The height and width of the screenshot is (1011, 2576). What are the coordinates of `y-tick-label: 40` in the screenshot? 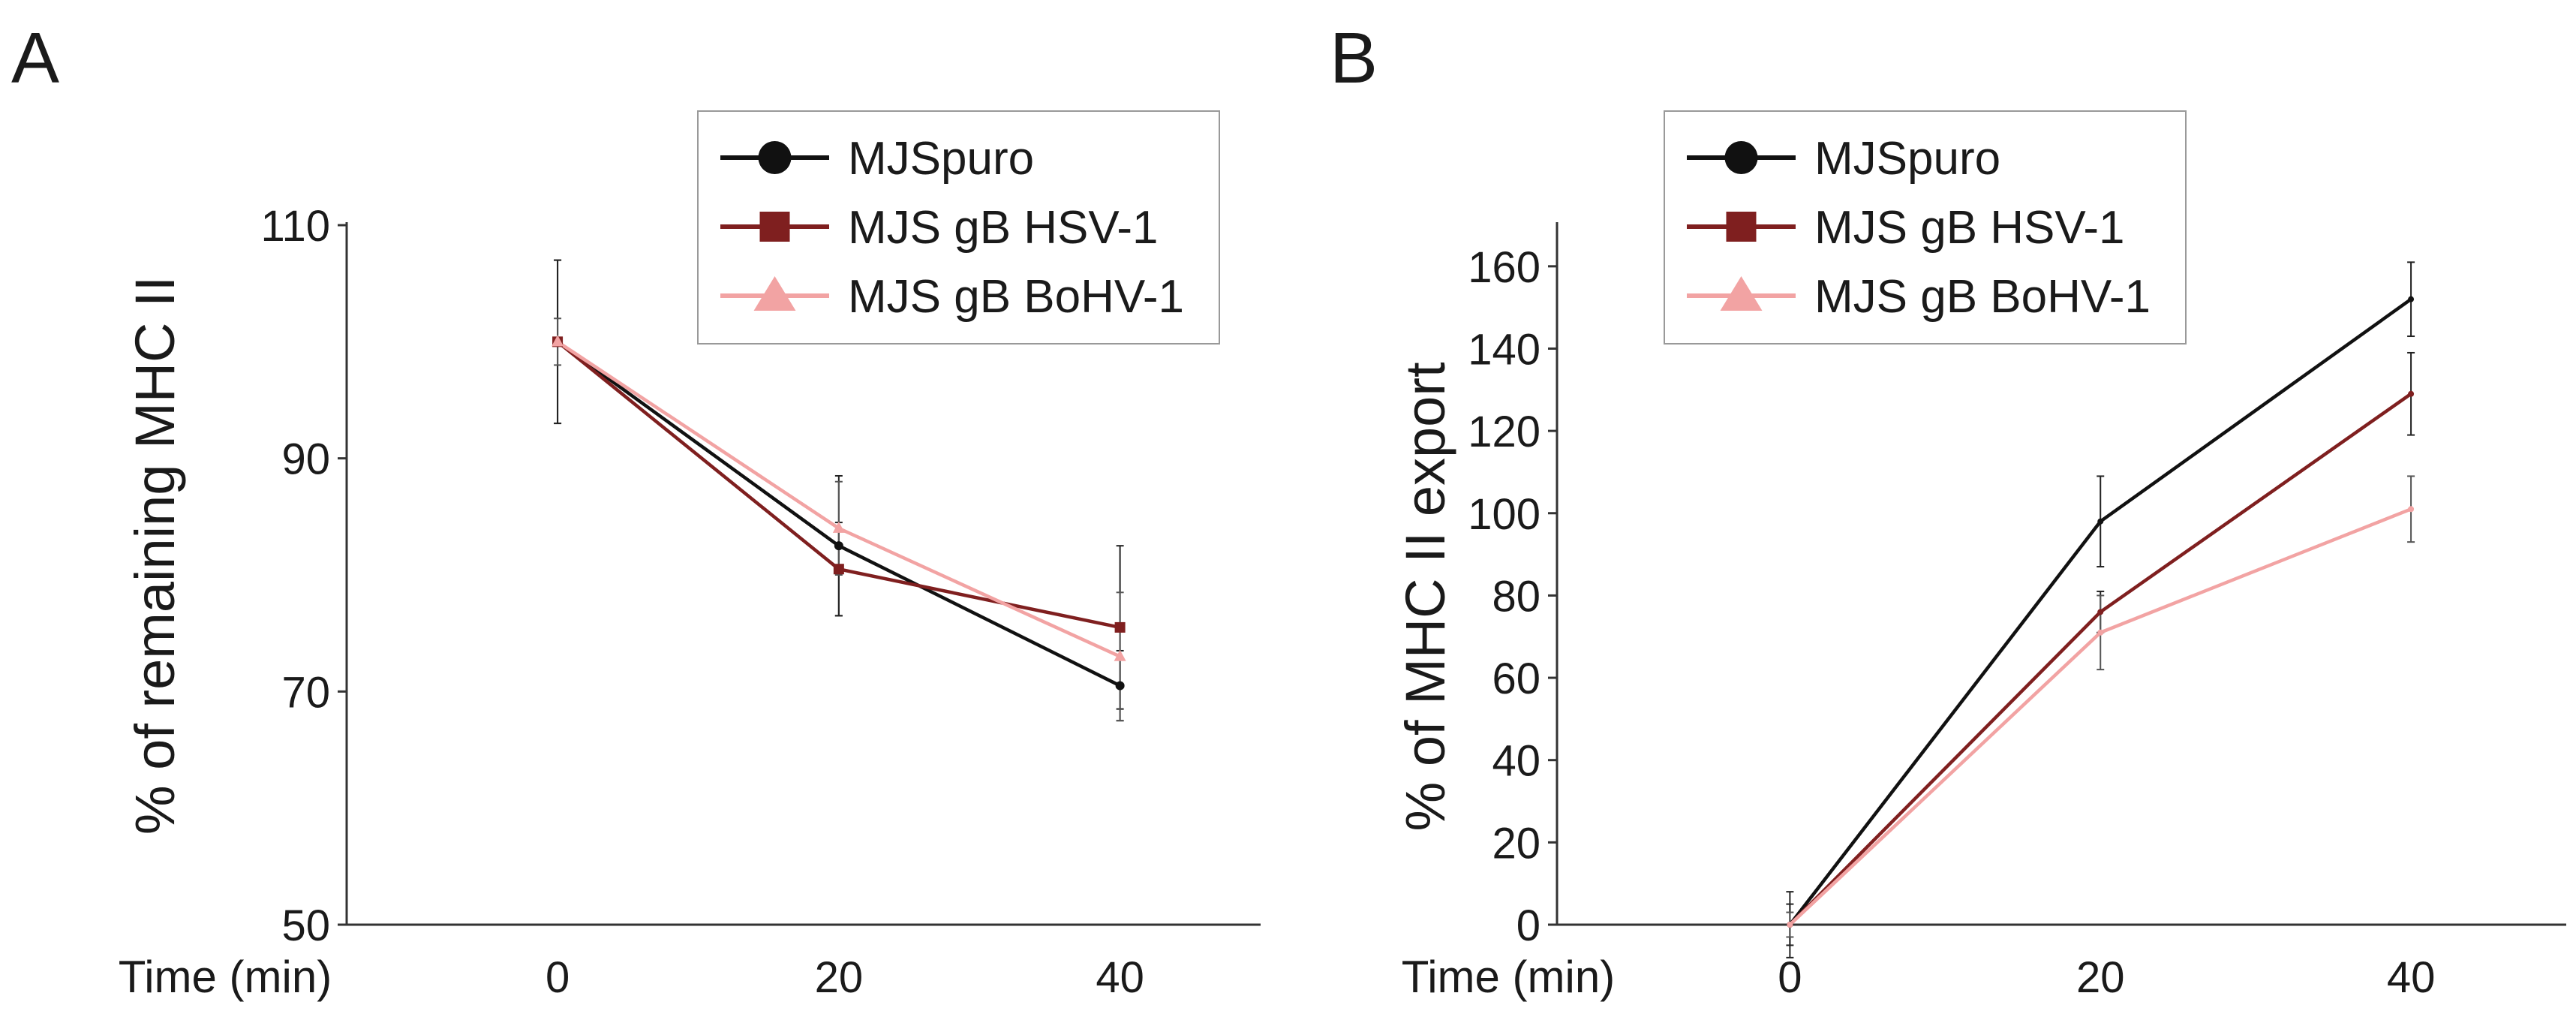 It's located at (1516, 761).